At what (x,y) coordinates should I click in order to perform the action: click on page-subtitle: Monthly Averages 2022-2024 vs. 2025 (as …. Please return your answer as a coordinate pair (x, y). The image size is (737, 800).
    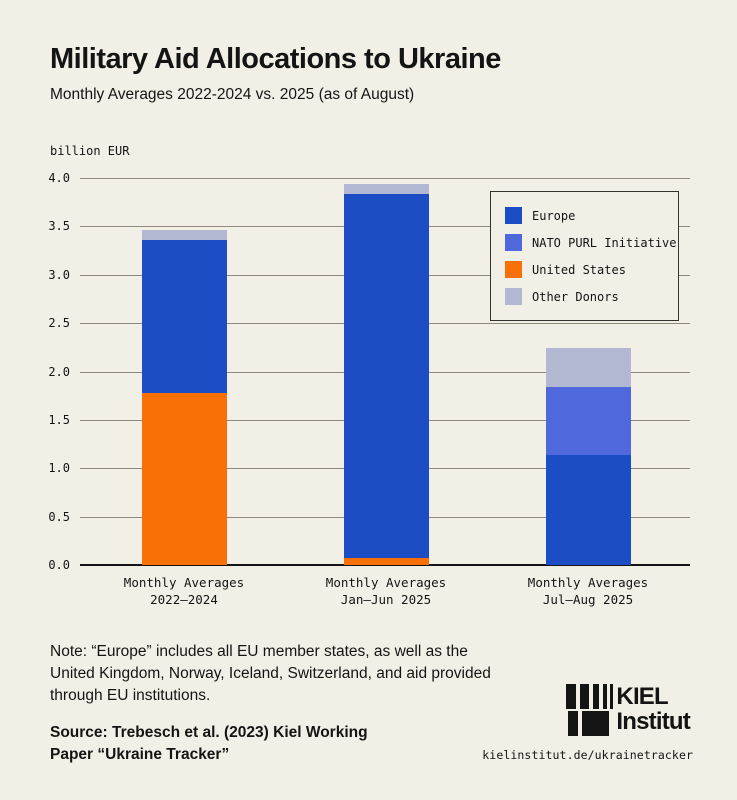
    Looking at the image, I should click on (232, 94).